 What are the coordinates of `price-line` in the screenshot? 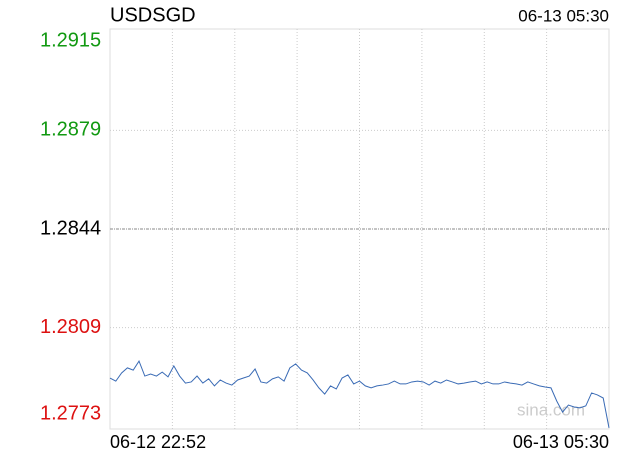 It's located at (359, 394).